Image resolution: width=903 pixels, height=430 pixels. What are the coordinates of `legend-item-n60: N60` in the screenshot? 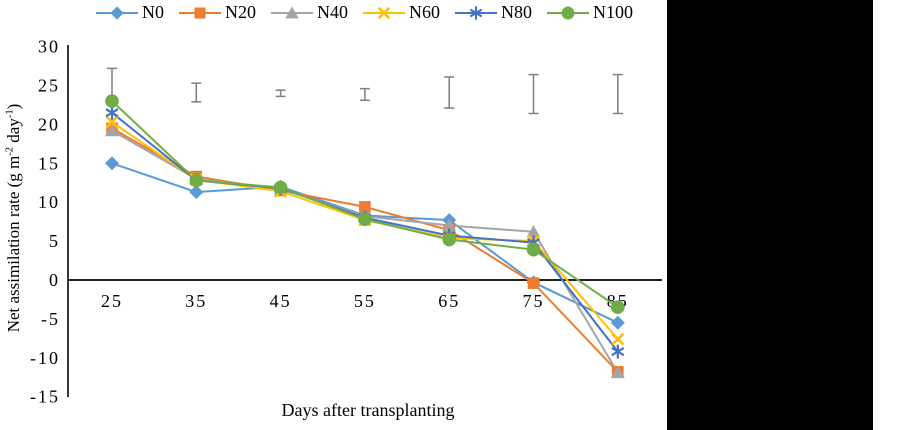 It's located at (401, 12).